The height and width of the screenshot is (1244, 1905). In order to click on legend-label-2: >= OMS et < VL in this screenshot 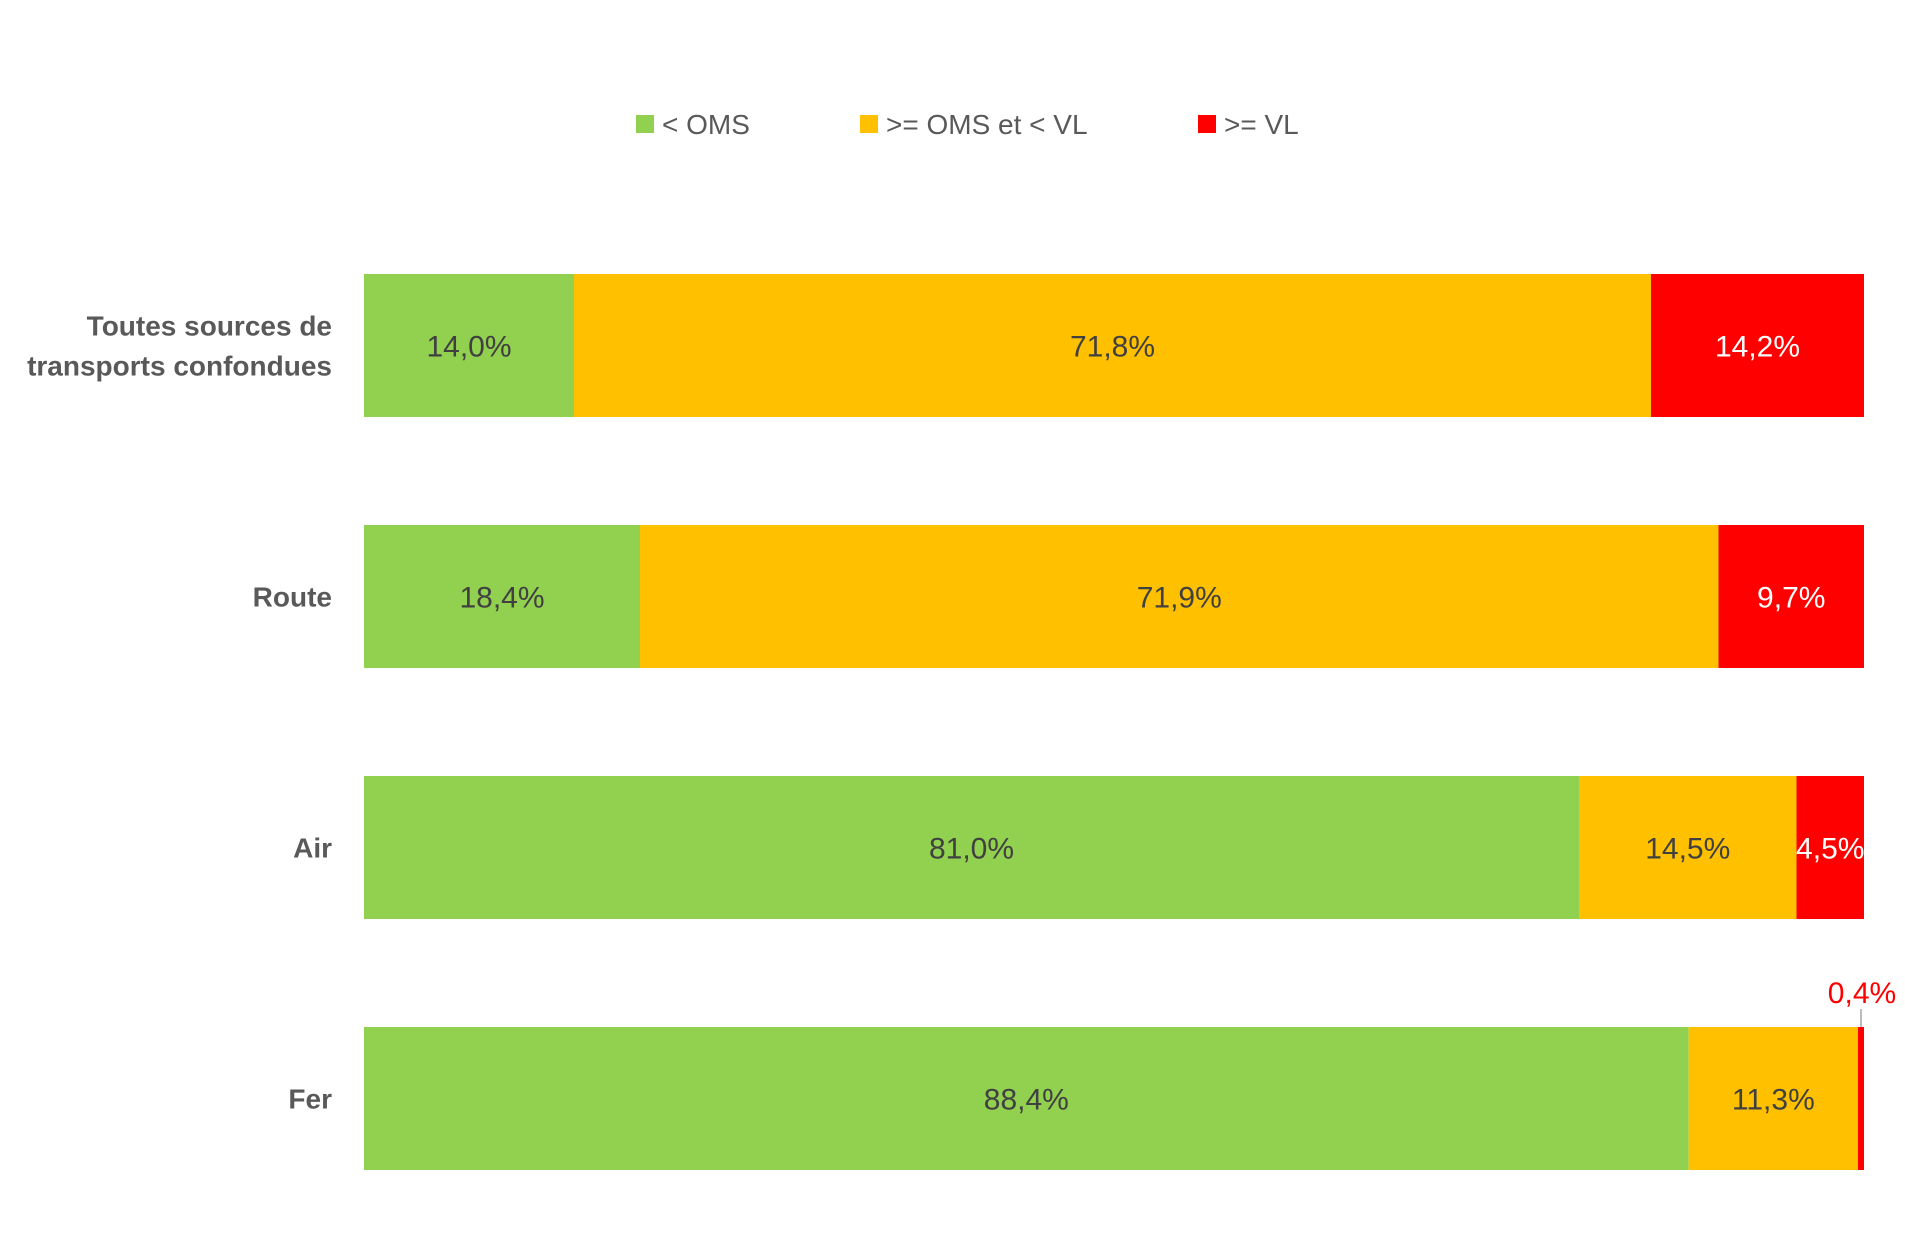, I will do `click(987, 124)`.